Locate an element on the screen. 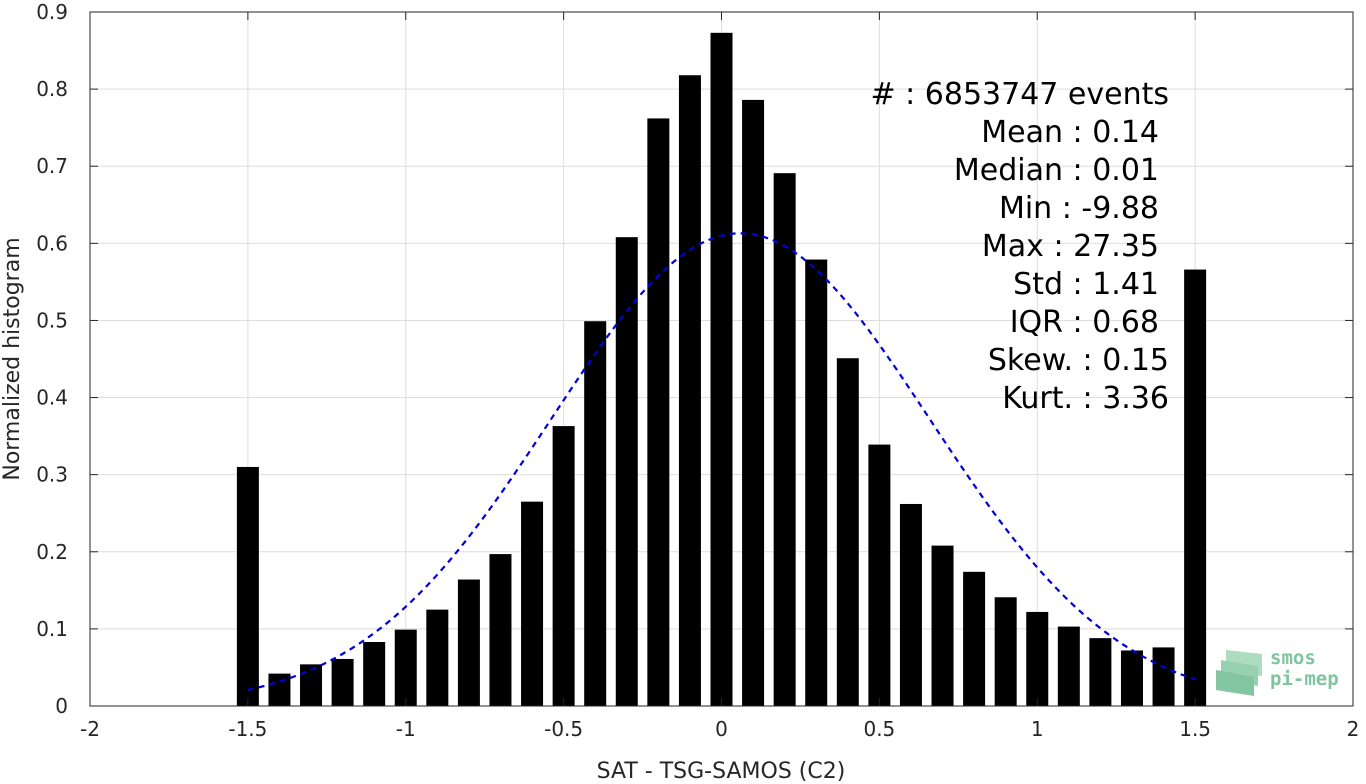 Image resolution: width=1366 pixels, height=784 pixels. stat-count: # : 6853747 events is located at coordinates (1019, 94).